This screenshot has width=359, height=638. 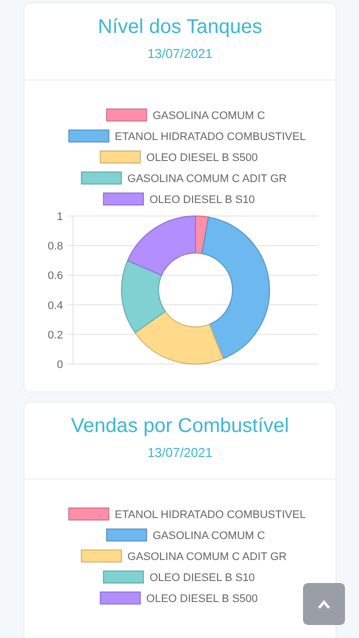 What do you see at coordinates (202, 578) in the screenshot?
I see `category-label: OLEO DIESEL B S10` at bounding box center [202, 578].